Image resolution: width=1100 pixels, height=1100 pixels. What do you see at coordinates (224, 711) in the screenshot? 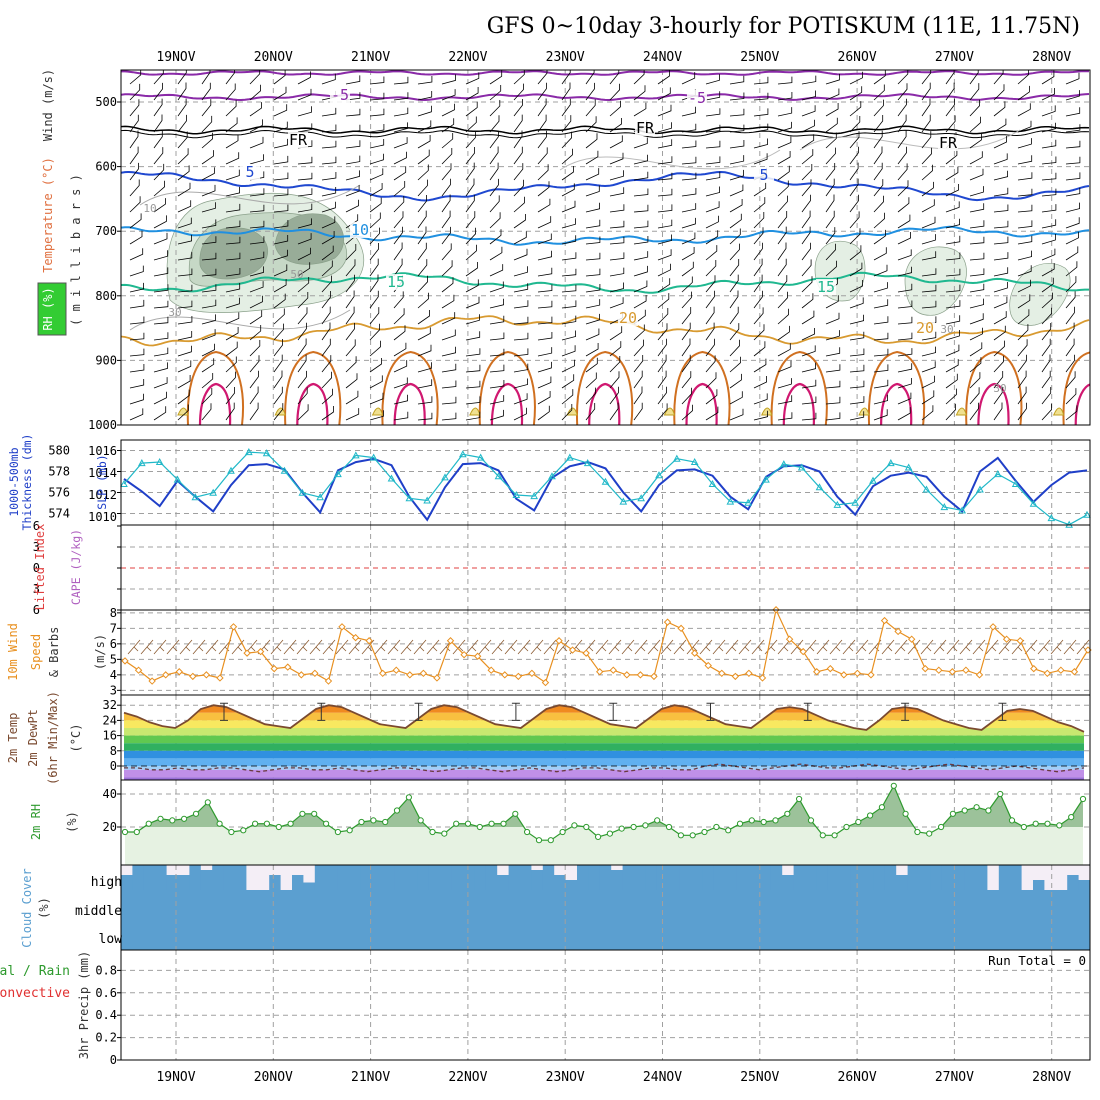
I see `minmax-bar` at bounding box center [224, 711].